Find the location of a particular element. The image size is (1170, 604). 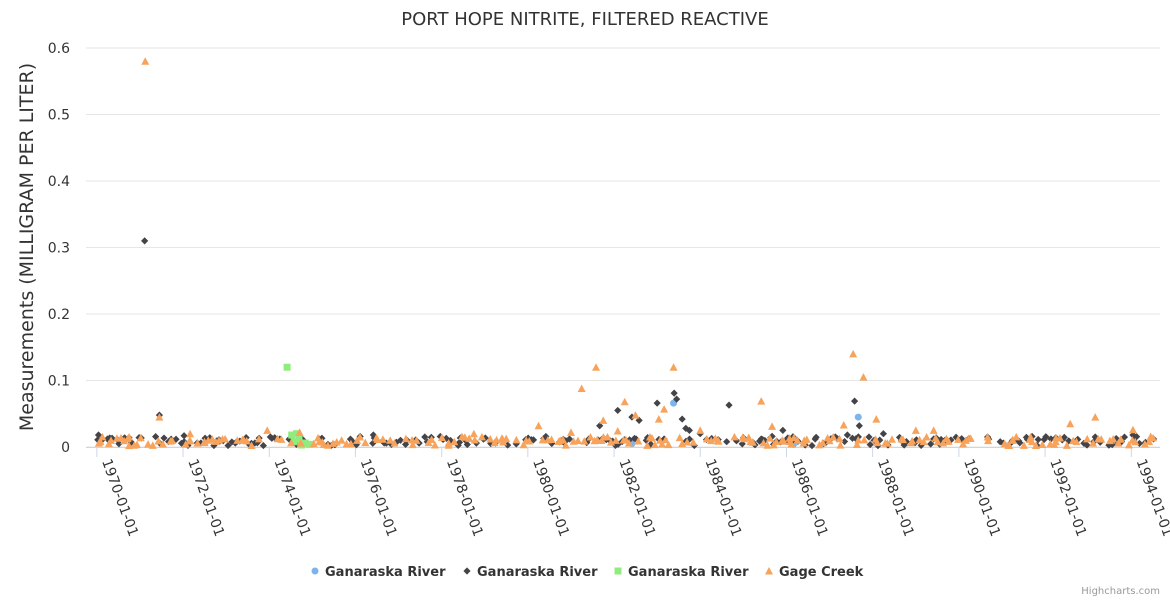

y-tick-label: 0.2 is located at coordinates (59, 315).